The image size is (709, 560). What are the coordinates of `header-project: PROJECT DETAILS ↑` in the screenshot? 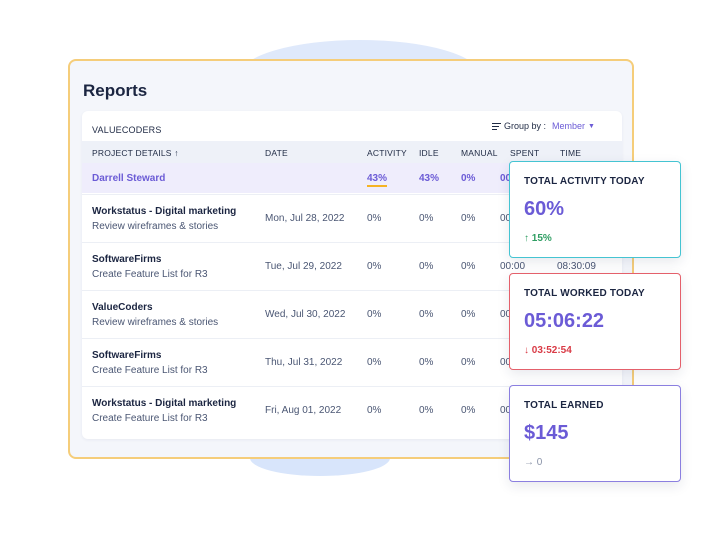 It's located at (135, 153).